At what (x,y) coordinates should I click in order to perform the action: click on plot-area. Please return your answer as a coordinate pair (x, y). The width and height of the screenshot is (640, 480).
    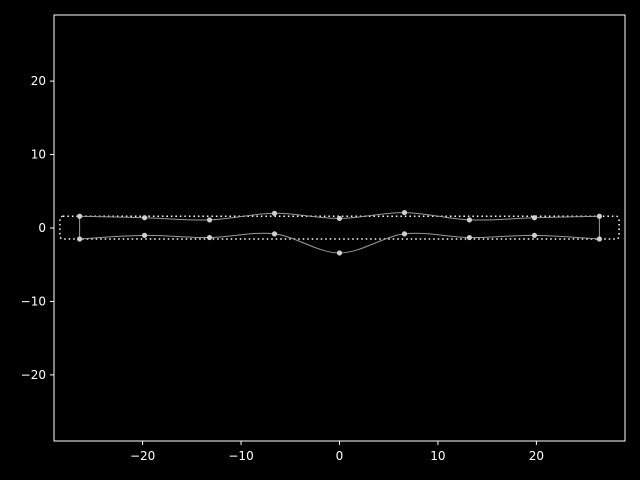
    Looking at the image, I should click on (339, 232).